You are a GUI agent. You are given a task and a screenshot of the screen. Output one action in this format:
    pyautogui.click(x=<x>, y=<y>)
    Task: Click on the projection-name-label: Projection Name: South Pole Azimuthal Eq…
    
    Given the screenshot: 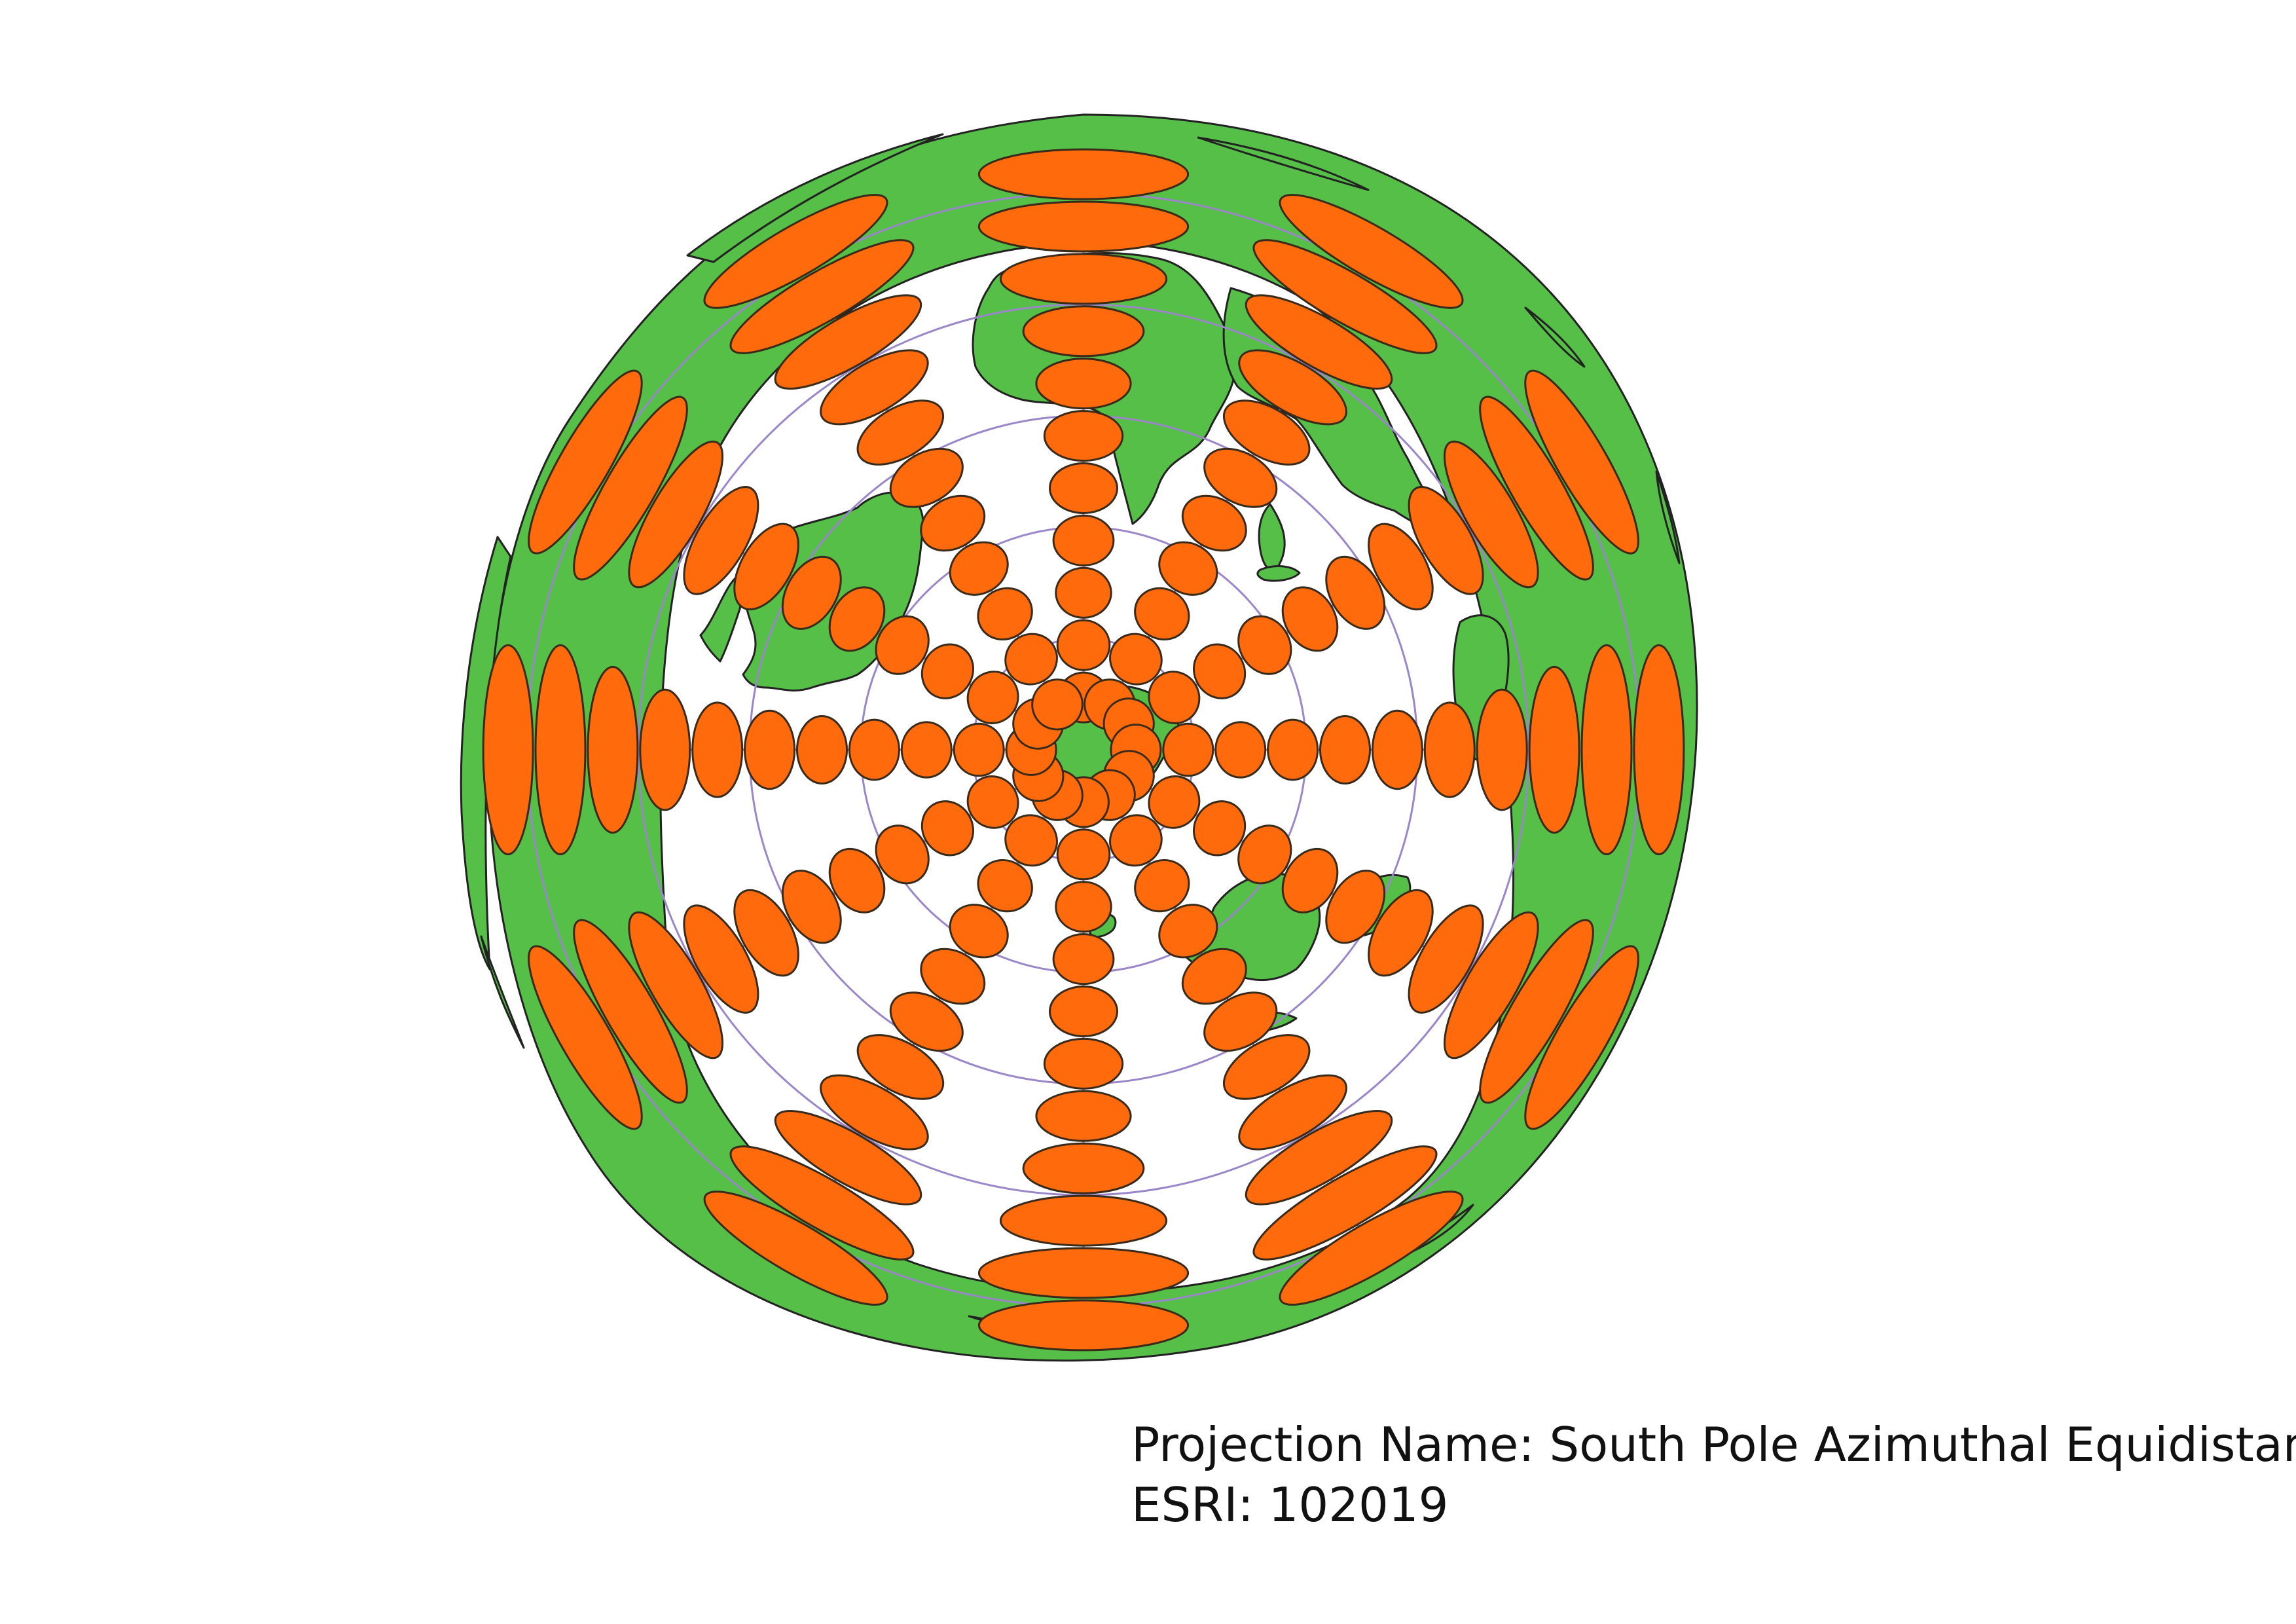 What is the action you would take?
    pyautogui.click(x=1713, y=1444)
    